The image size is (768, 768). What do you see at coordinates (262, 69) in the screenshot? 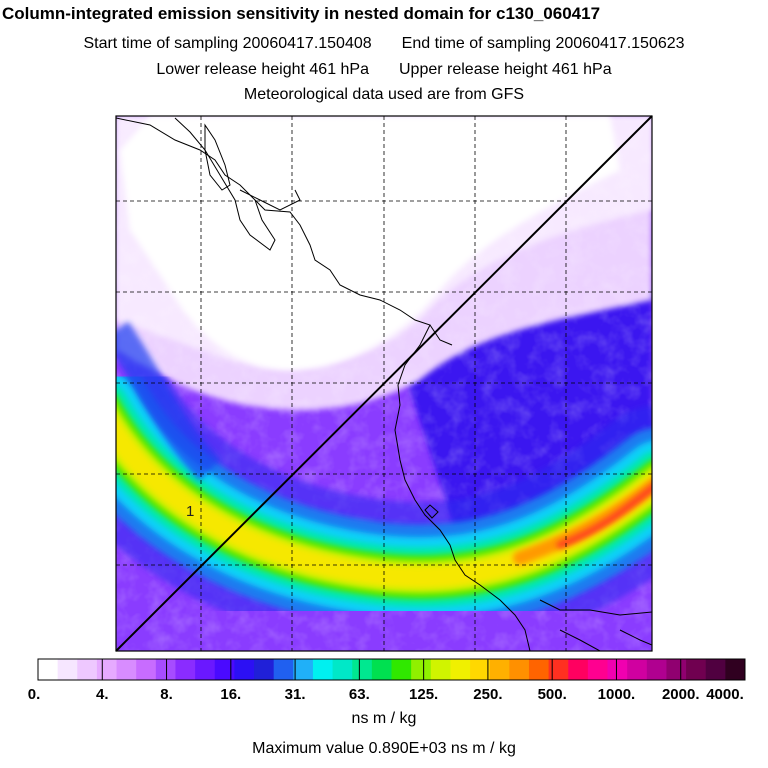
I see `lower-release-label: Lower release height 461 hPa` at bounding box center [262, 69].